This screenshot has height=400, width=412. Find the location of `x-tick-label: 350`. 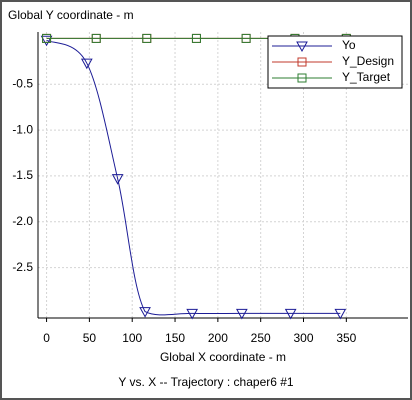

x-tick-label: 350 is located at coordinates (346, 338).